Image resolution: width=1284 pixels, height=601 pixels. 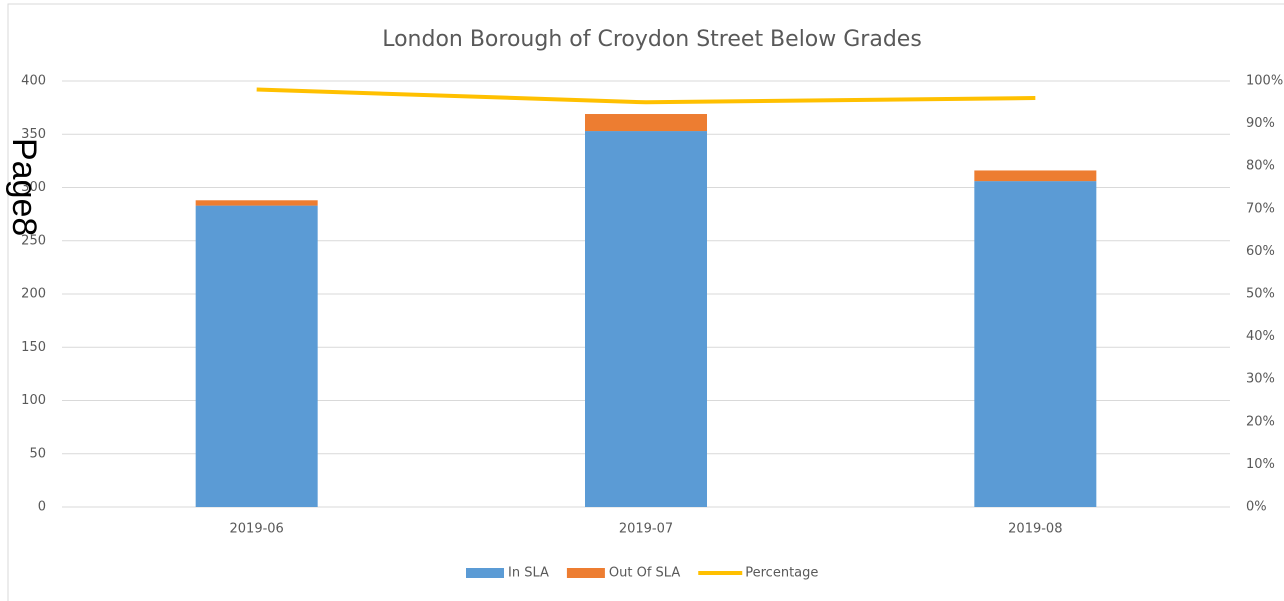 What do you see at coordinates (1260, 166) in the screenshot?
I see `y2-tick-label: 80%` at bounding box center [1260, 166].